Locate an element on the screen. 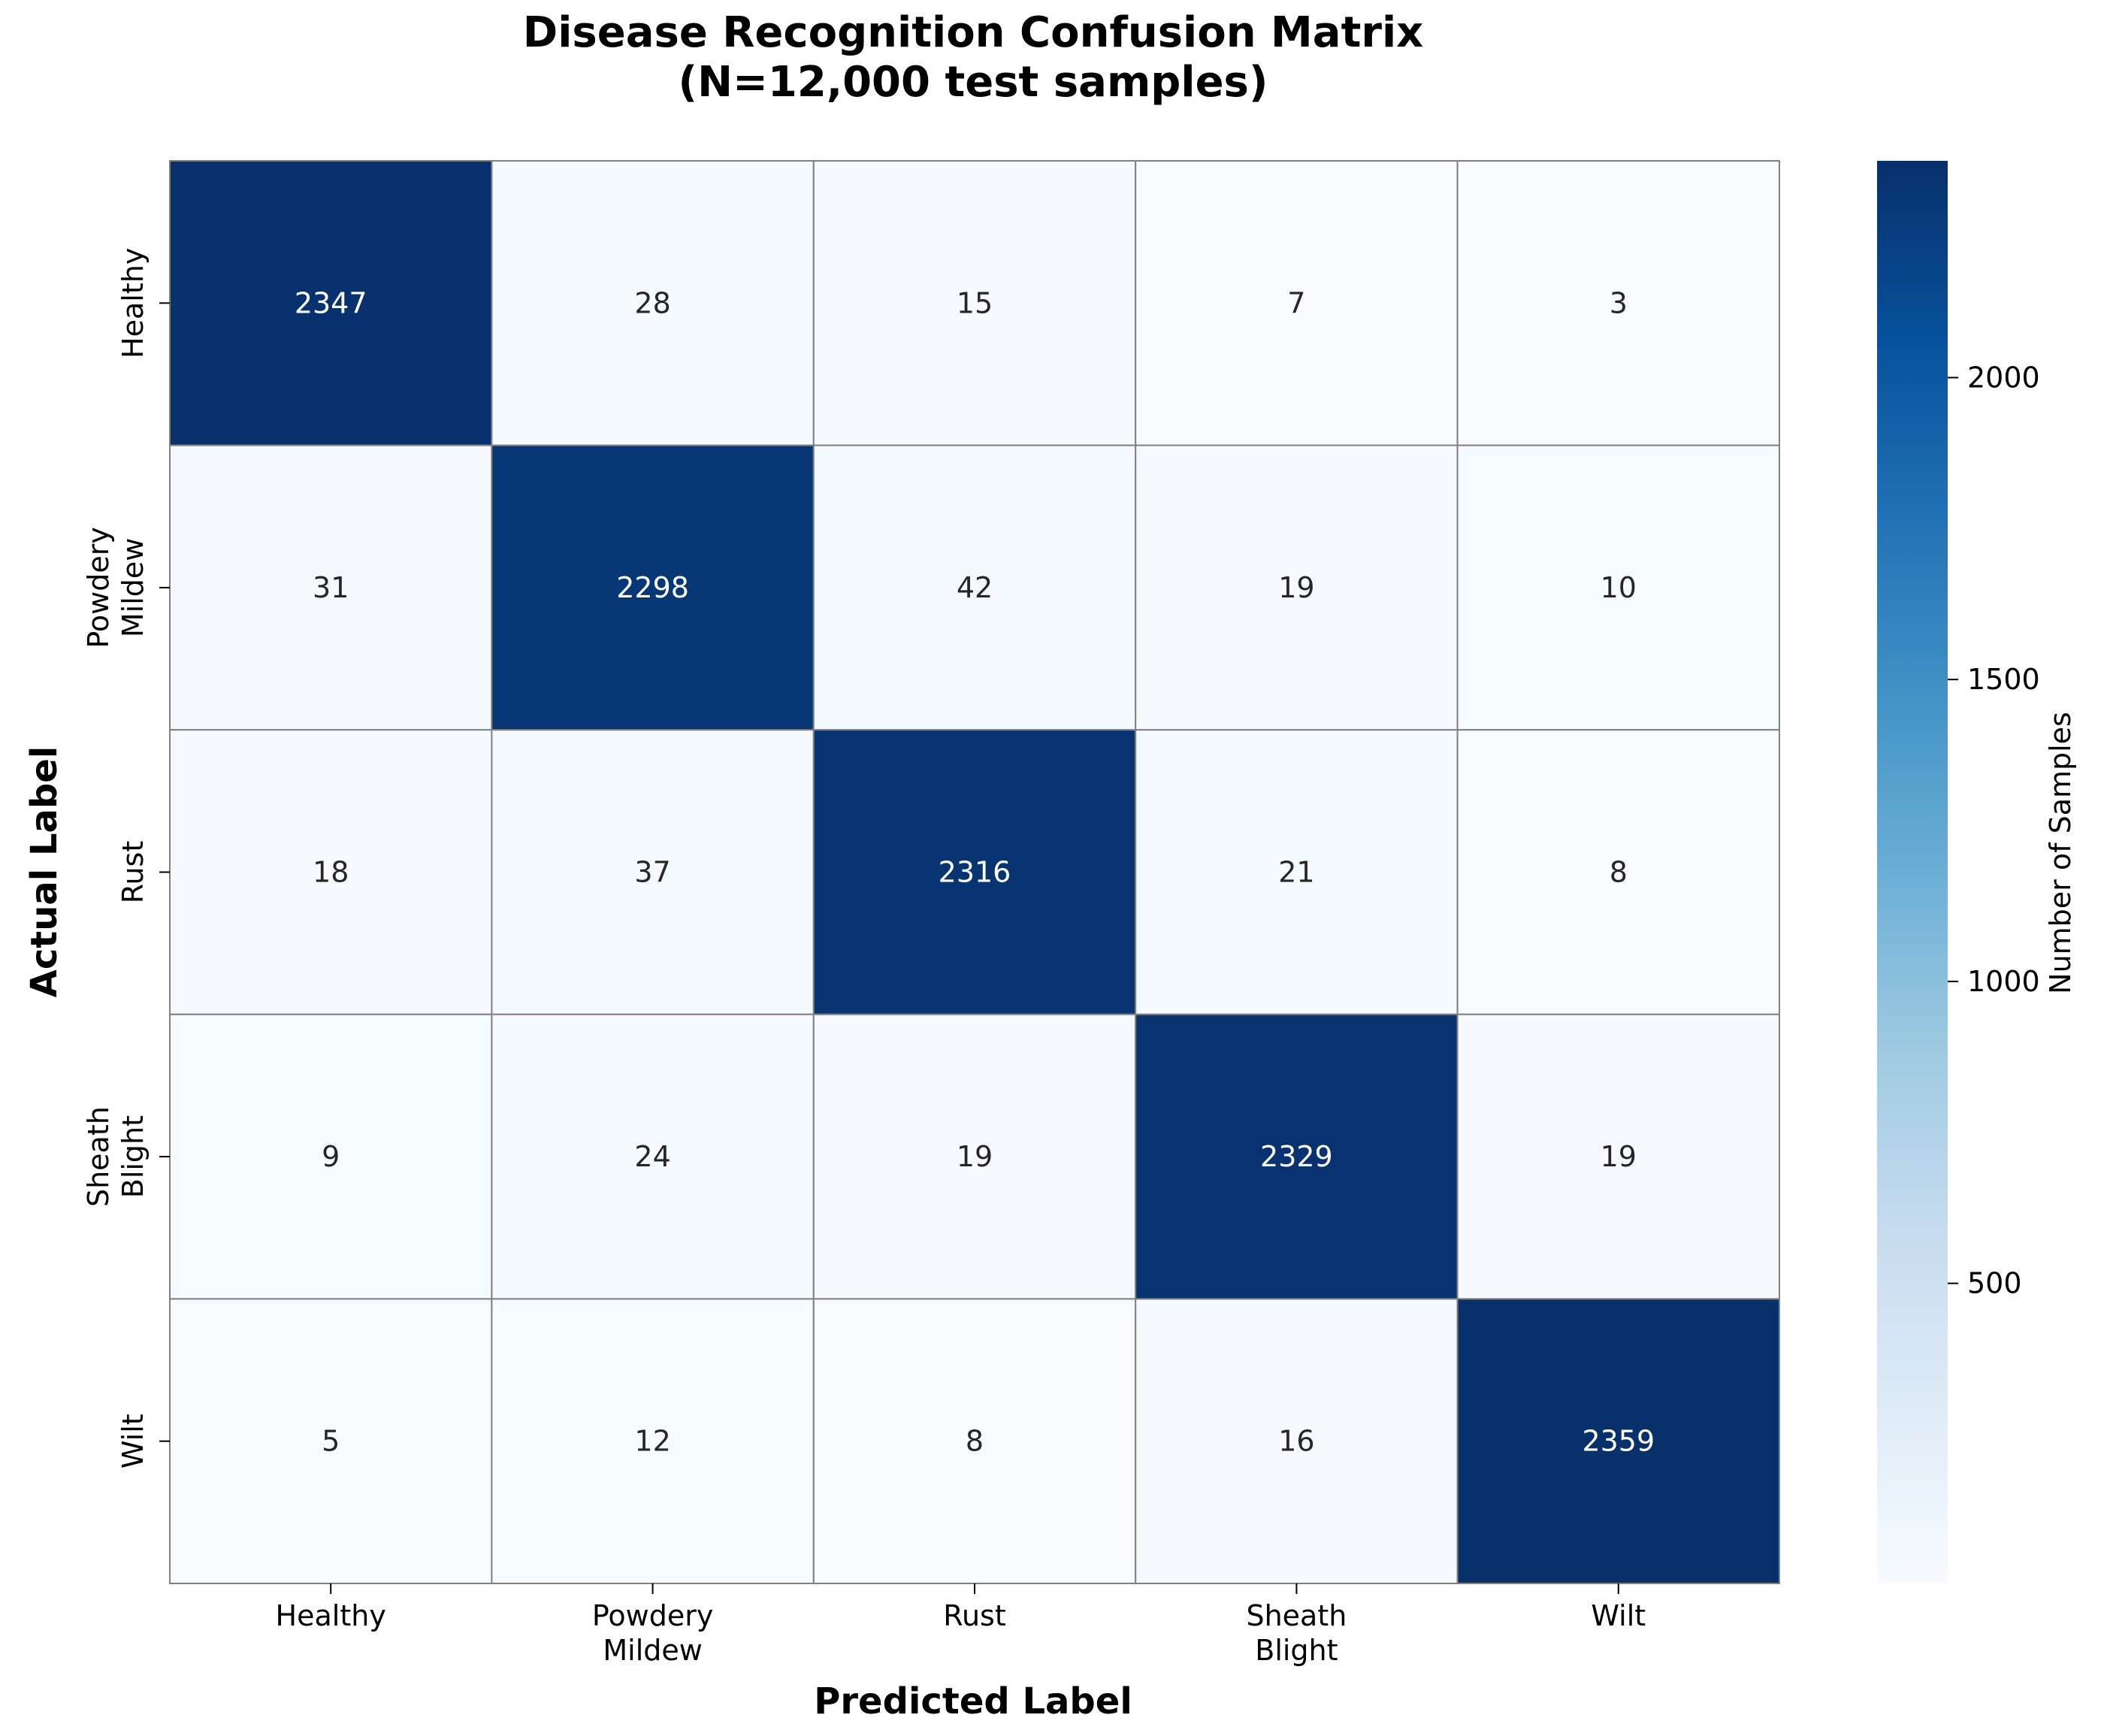 The width and height of the screenshot is (2104, 1736). heatmap-cell-r3-c1 is located at coordinates (653, 1156).